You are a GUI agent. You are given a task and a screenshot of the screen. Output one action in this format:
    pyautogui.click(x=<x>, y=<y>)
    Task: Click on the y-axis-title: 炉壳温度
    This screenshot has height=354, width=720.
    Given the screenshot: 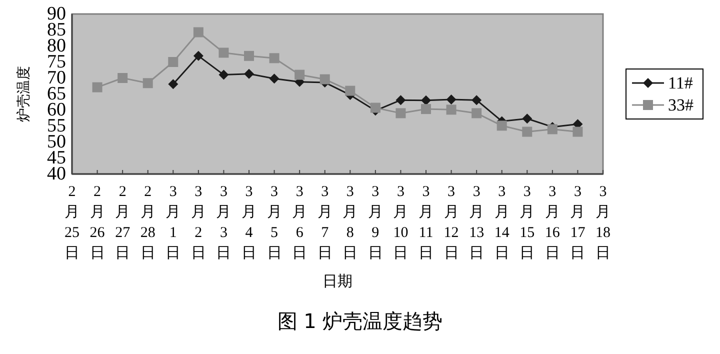 What is the action you would take?
    pyautogui.click(x=24, y=94)
    